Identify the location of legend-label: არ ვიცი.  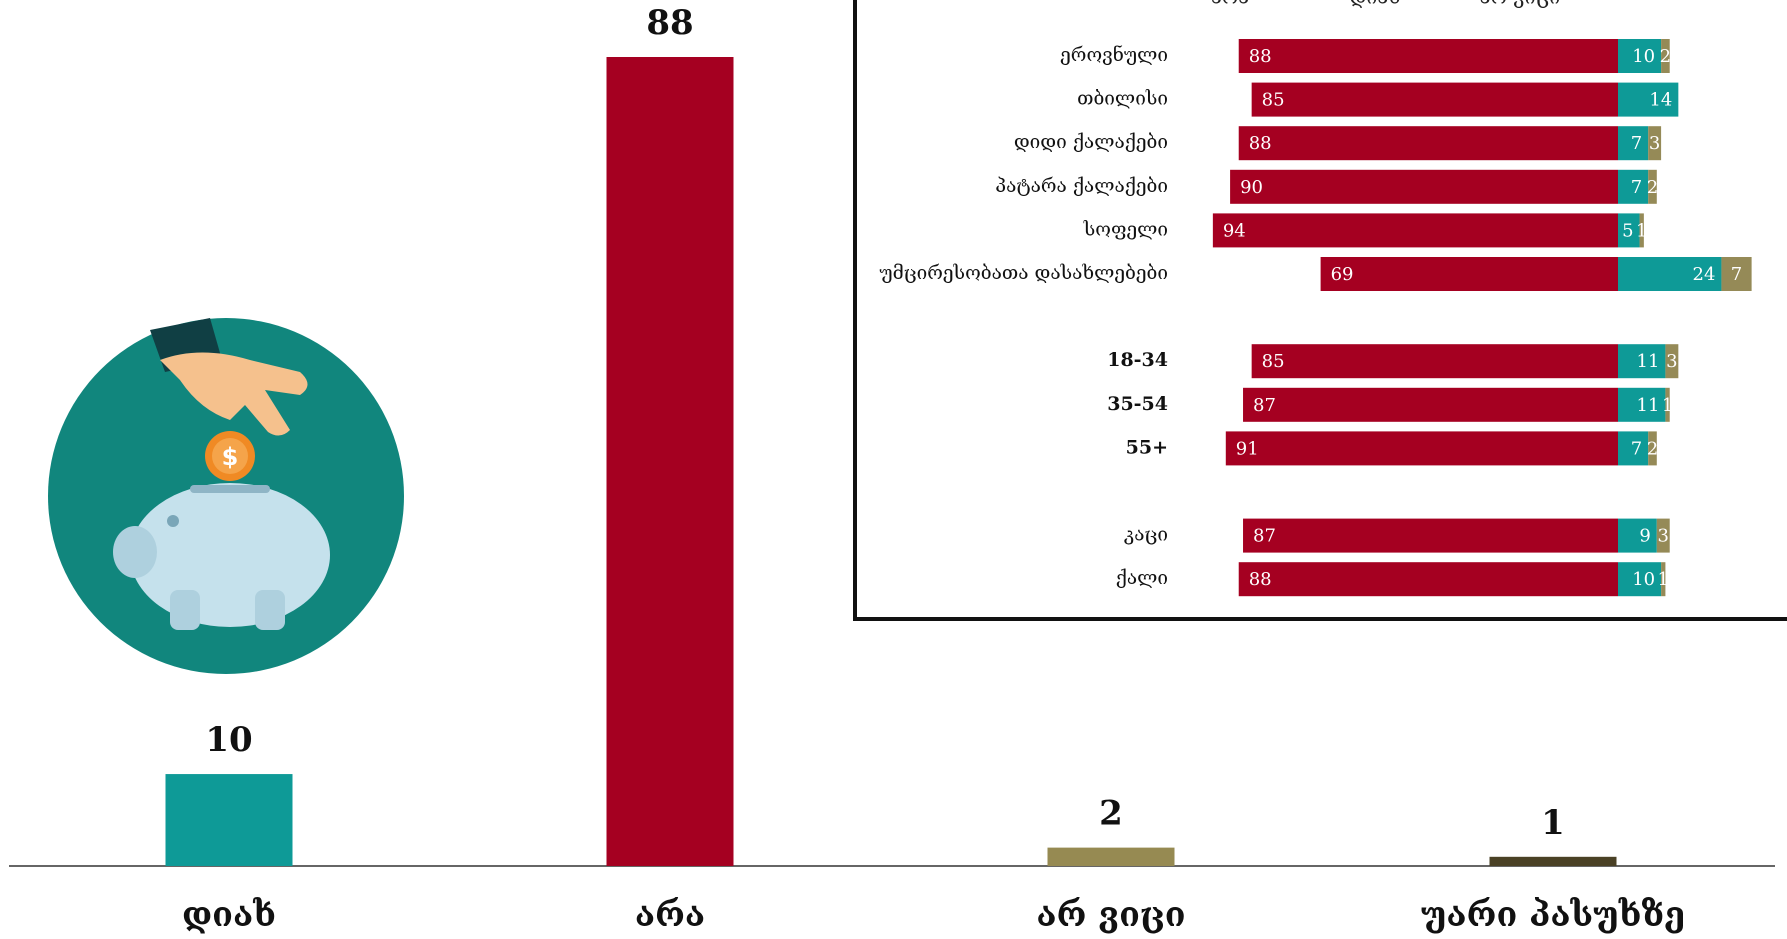
(1520, 4).